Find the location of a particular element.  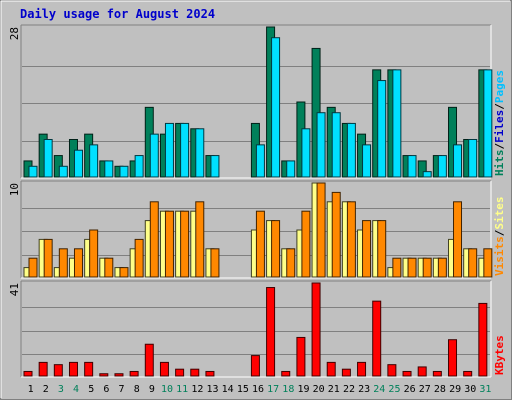

day-label: 12 is located at coordinates (197, 389).